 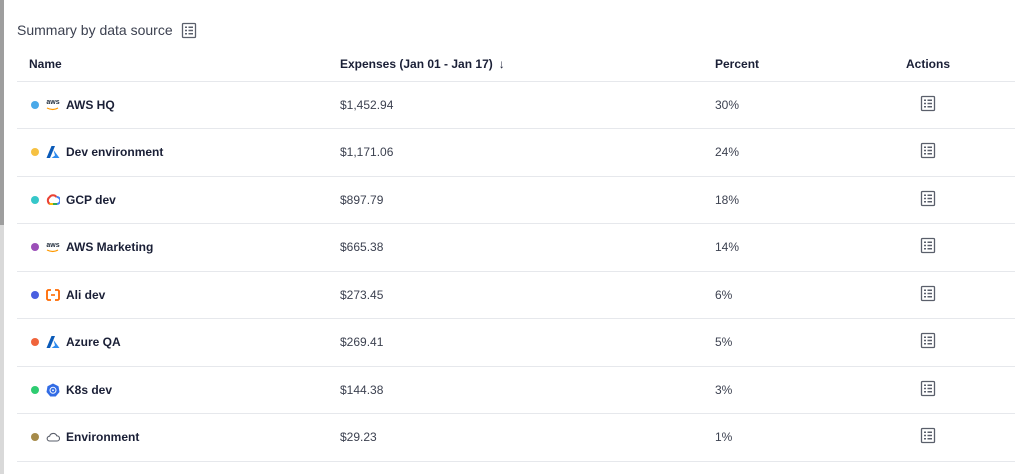 What do you see at coordinates (115, 152) in the screenshot?
I see `data-source-name-link: Dev environment` at bounding box center [115, 152].